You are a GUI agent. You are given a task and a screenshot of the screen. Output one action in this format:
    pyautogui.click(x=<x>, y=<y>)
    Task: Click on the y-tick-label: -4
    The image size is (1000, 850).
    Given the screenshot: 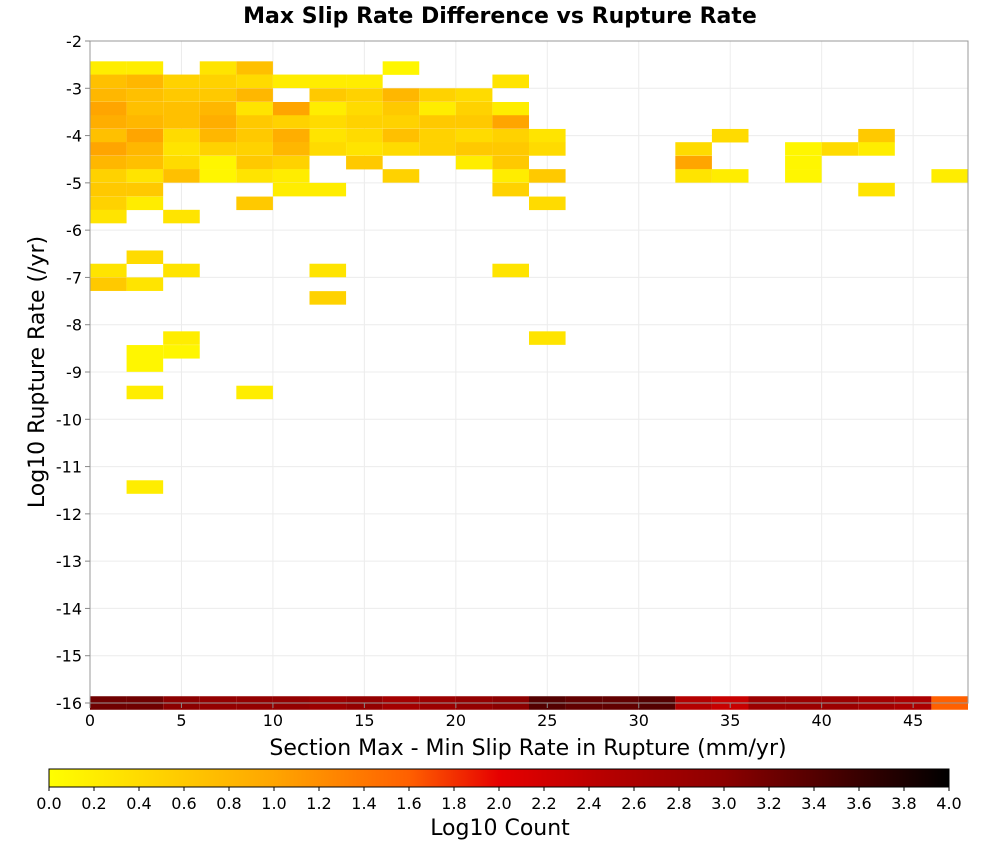 What is the action you would take?
    pyautogui.click(x=74, y=136)
    